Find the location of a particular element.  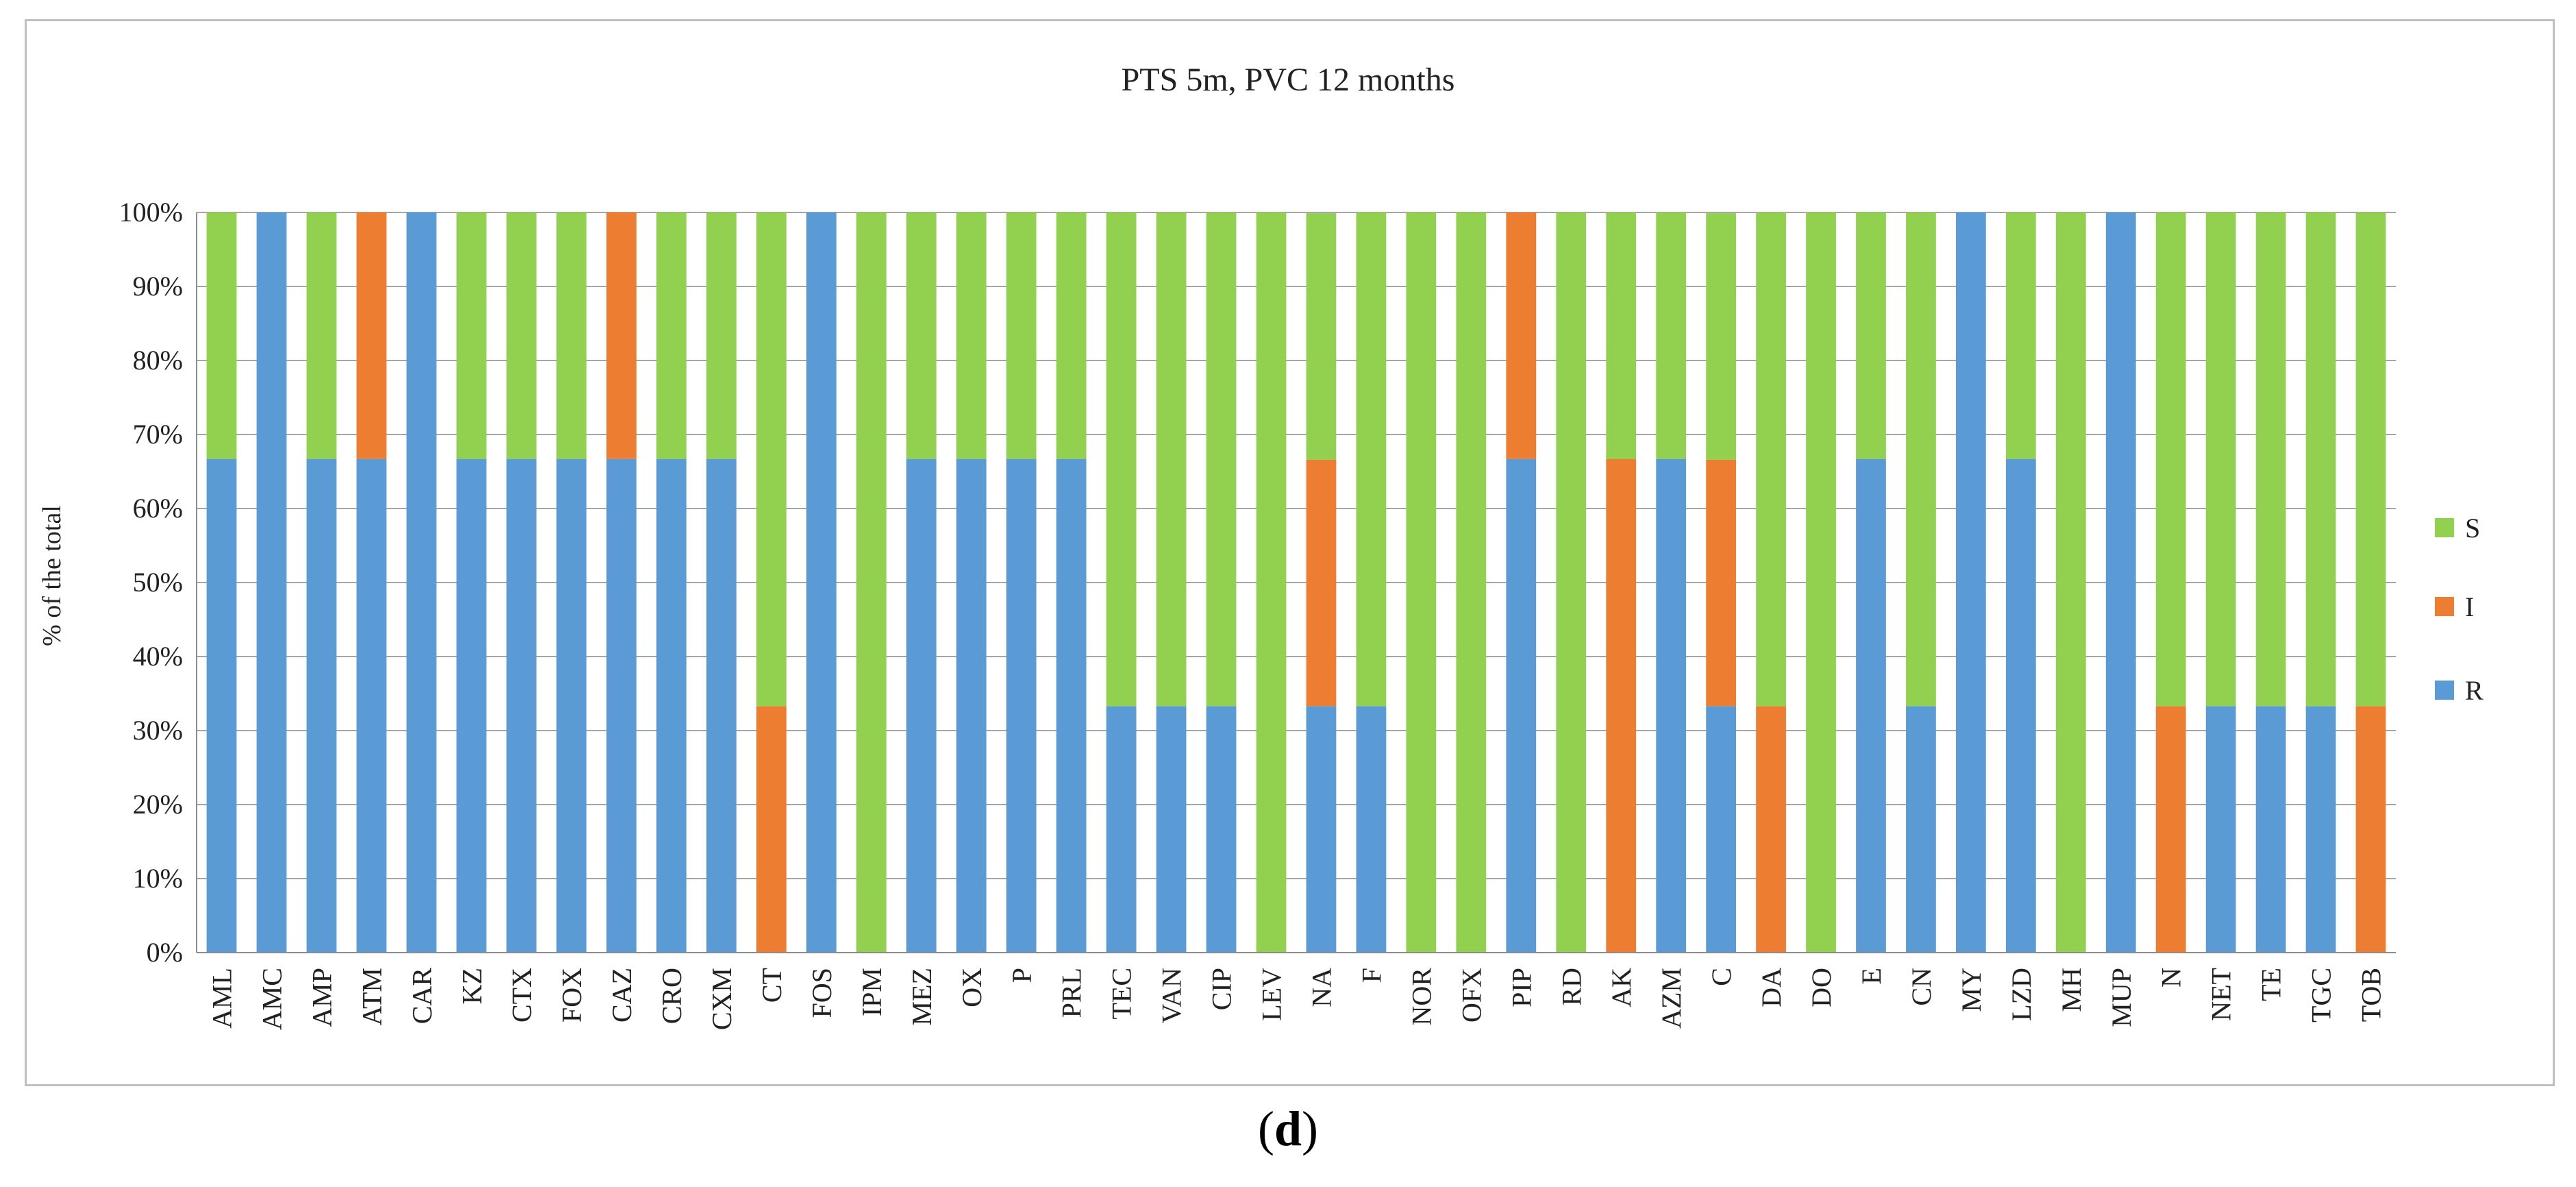

bar-mh-s is located at coordinates (2070, 582).